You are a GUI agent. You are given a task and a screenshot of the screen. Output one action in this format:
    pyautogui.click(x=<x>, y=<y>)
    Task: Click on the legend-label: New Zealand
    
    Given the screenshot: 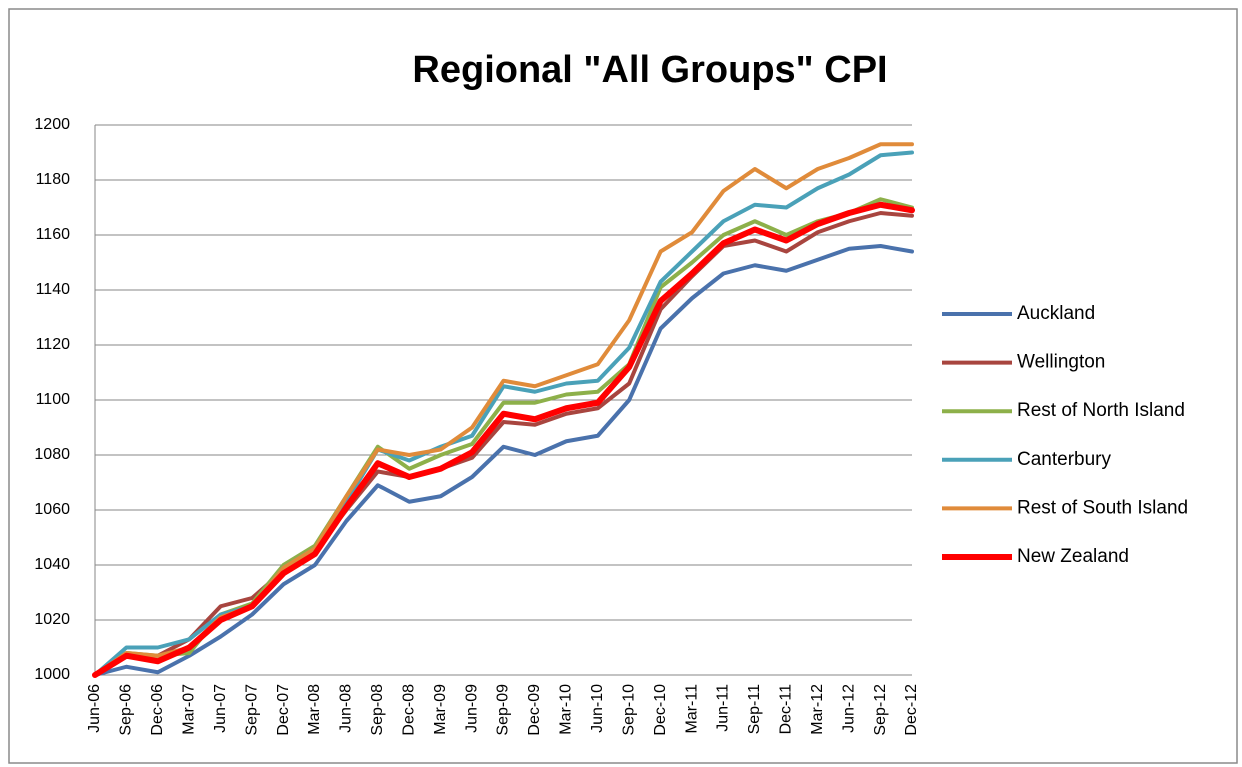 What is the action you would take?
    pyautogui.click(x=1073, y=556)
    